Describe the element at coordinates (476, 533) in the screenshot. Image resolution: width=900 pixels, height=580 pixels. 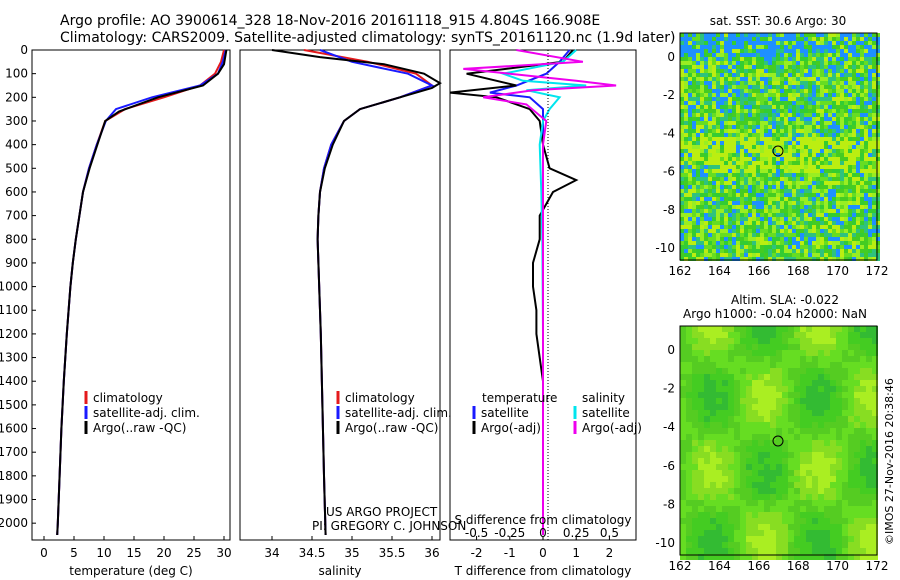
I see `x-tick-label-s: -0.5` at that location.